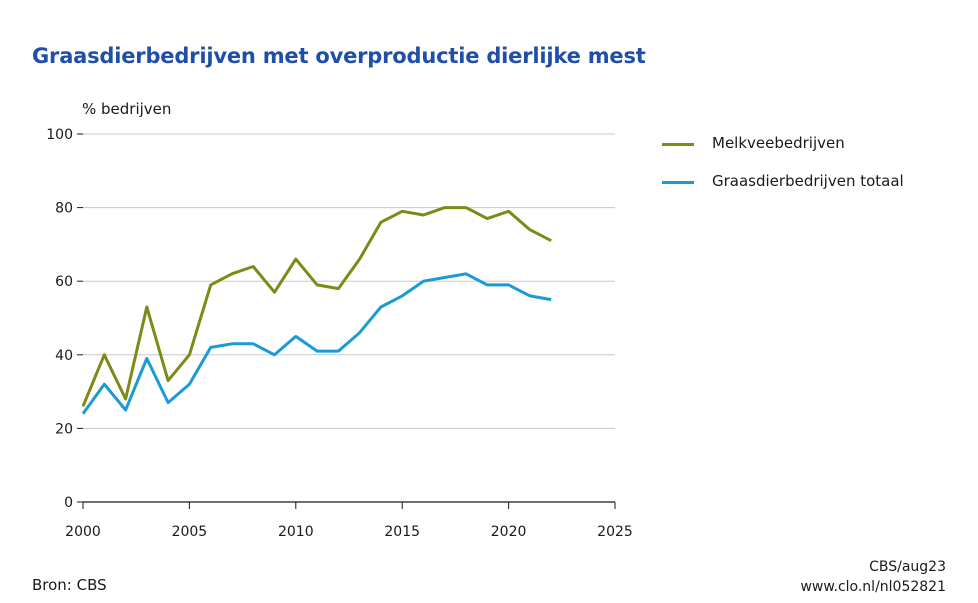 The width and height of the screenshot is (978, 603). I want to click on y-tick-label-100: 100, so click(59, 135).